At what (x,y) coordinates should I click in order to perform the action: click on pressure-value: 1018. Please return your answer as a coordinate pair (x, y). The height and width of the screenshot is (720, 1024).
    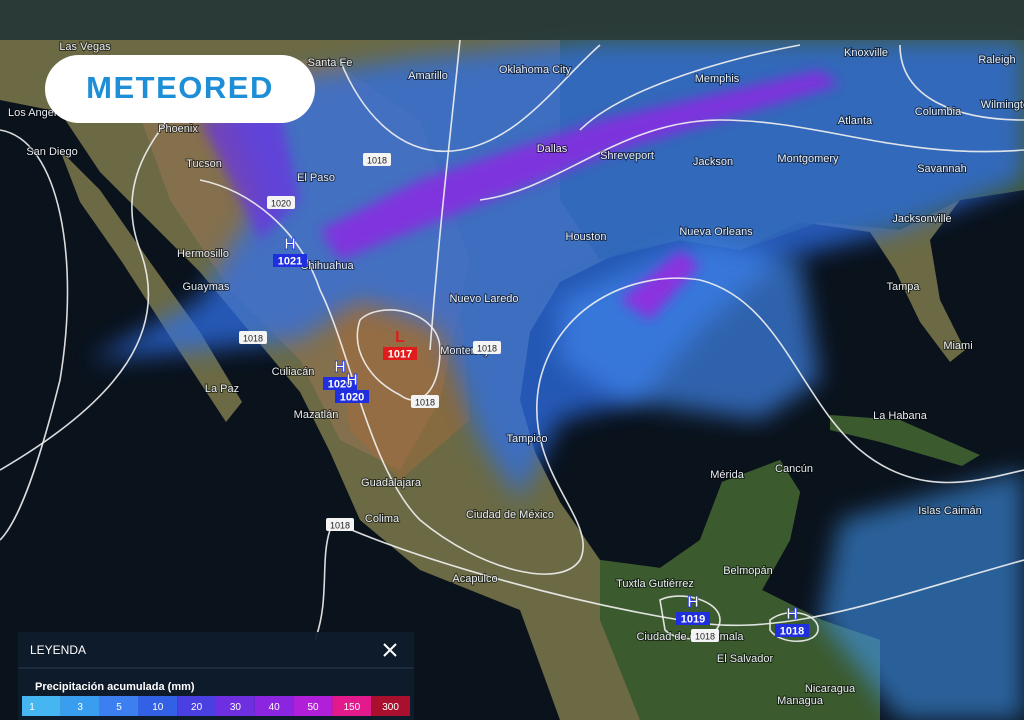
    Looking at the image, I should click on (792, 632).